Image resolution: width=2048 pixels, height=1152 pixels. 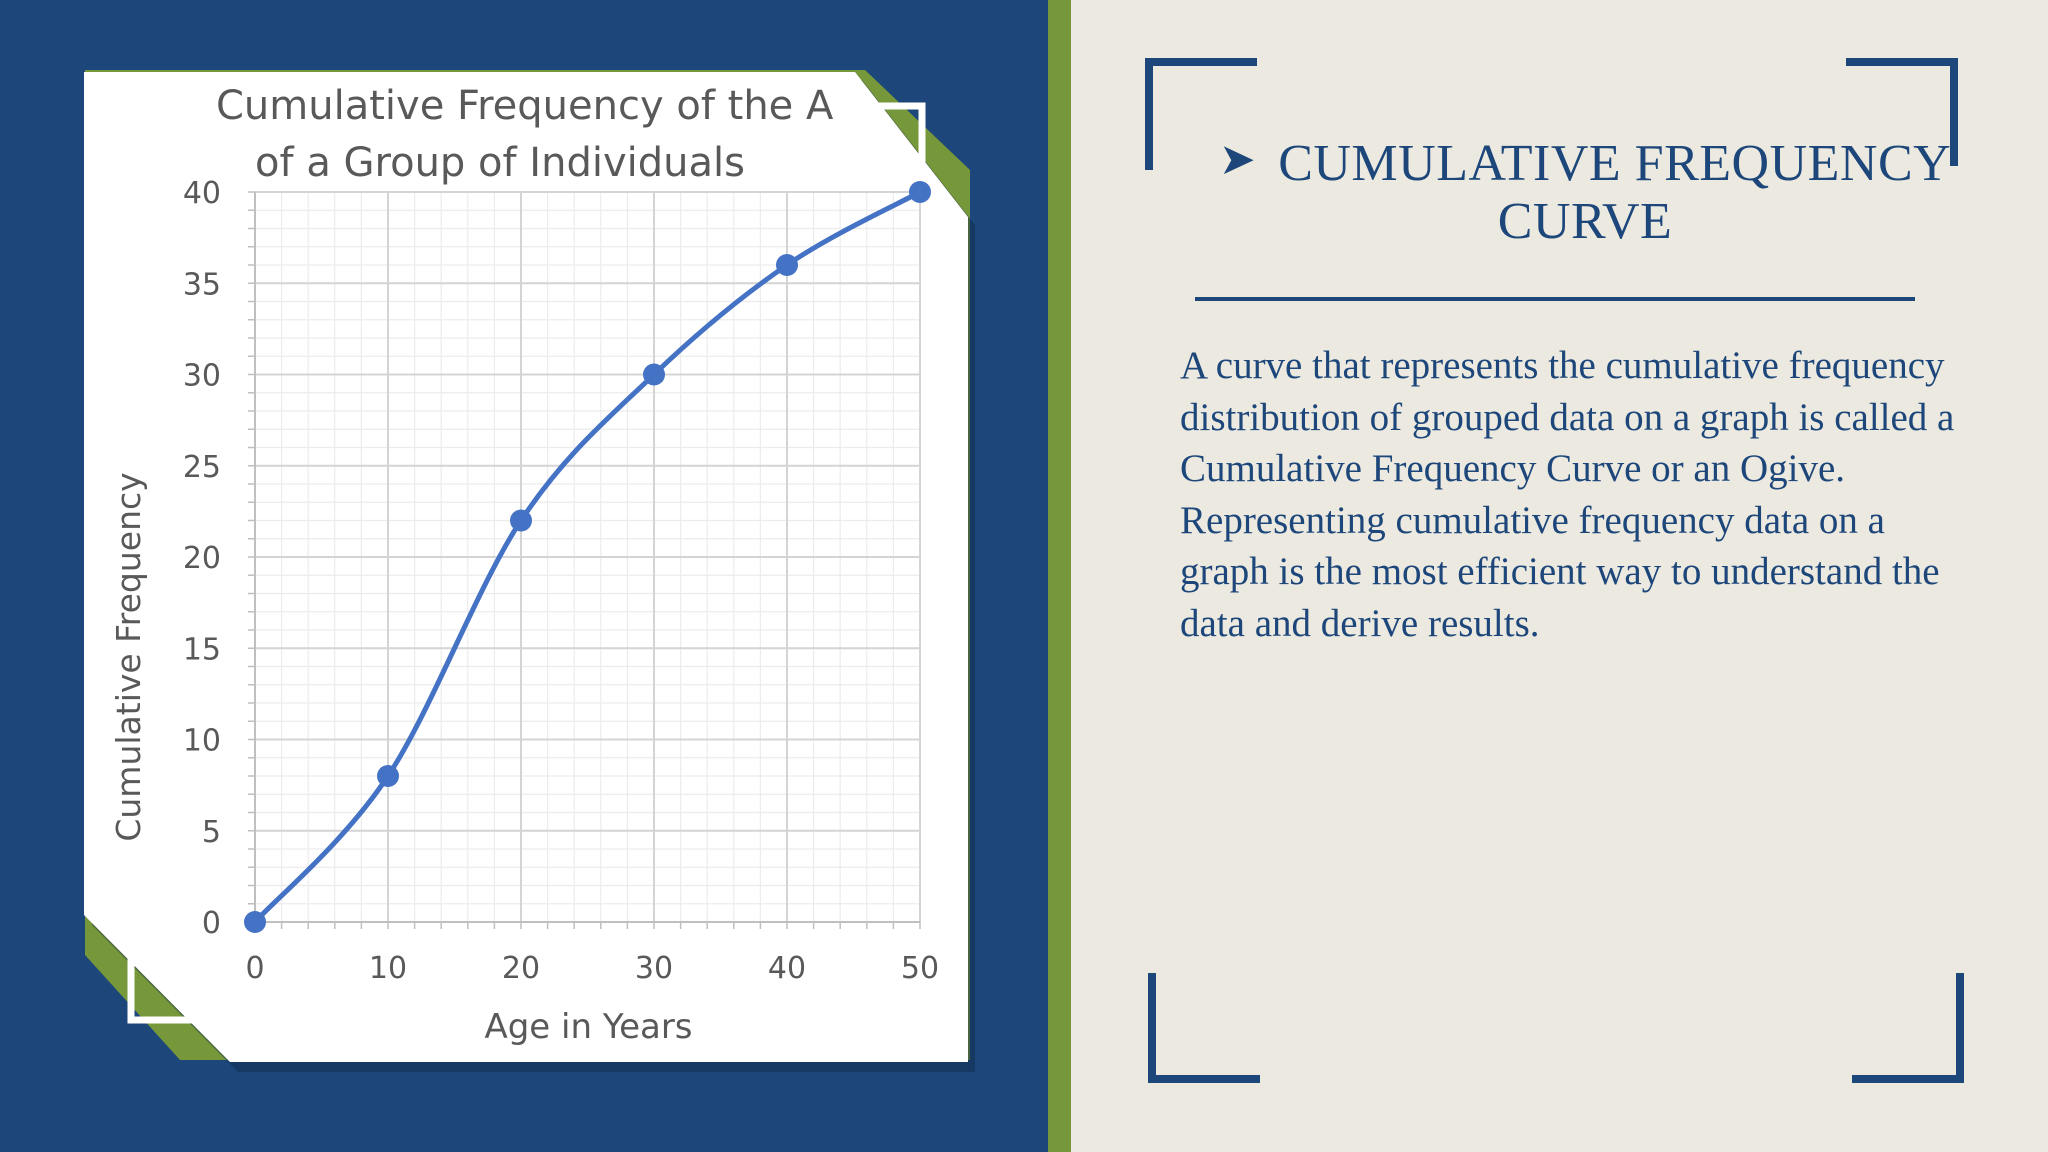 I want to click on corner-bracket-top-left, so click(x=1201, y=114).